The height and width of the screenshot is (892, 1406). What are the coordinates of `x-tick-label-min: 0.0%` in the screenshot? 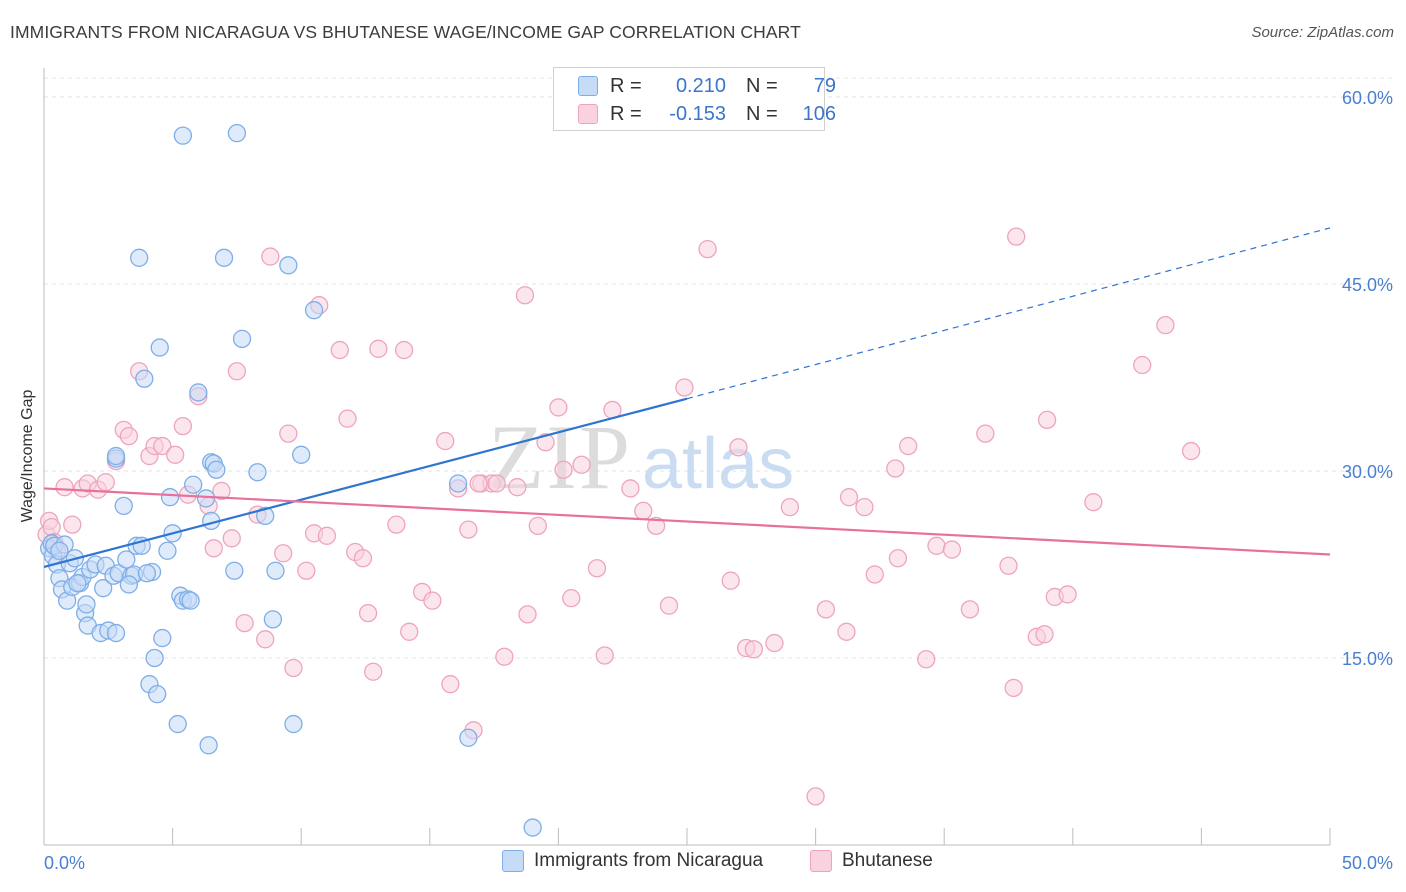 It's located at (64, 863).